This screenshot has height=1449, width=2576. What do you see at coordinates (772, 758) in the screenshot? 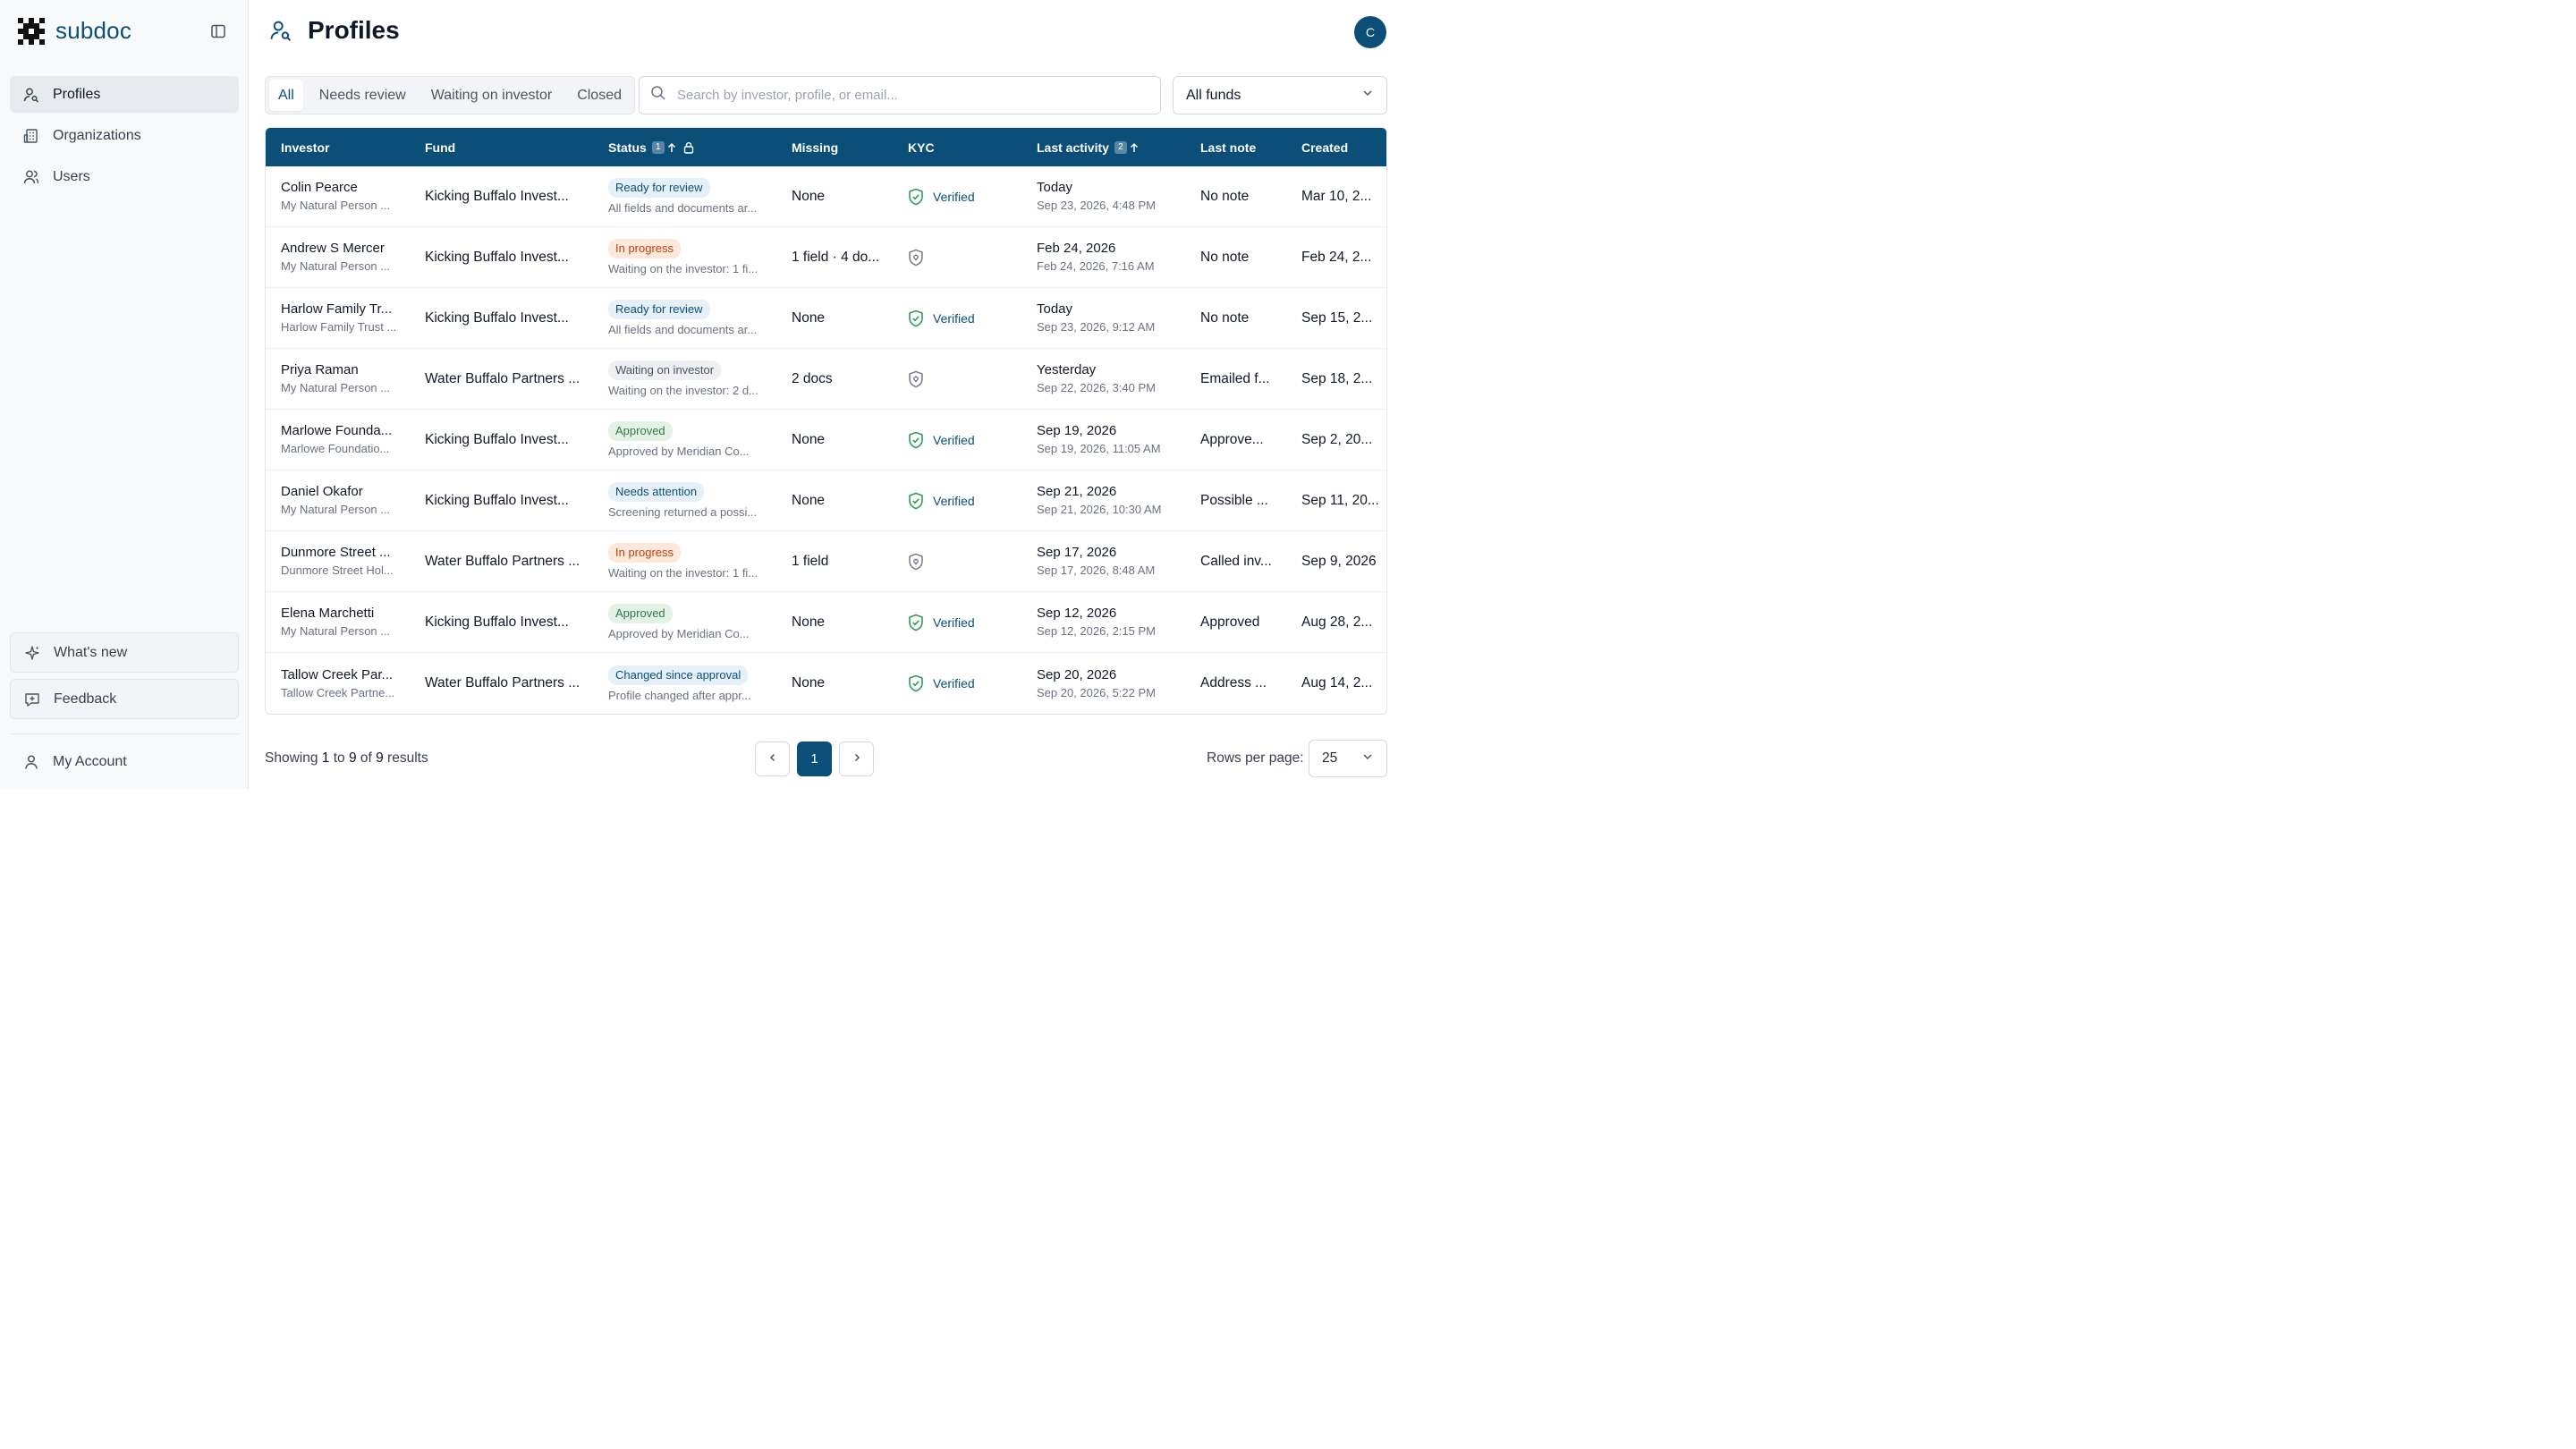
I see `previous-page-button` at bounding box center [772, 758].